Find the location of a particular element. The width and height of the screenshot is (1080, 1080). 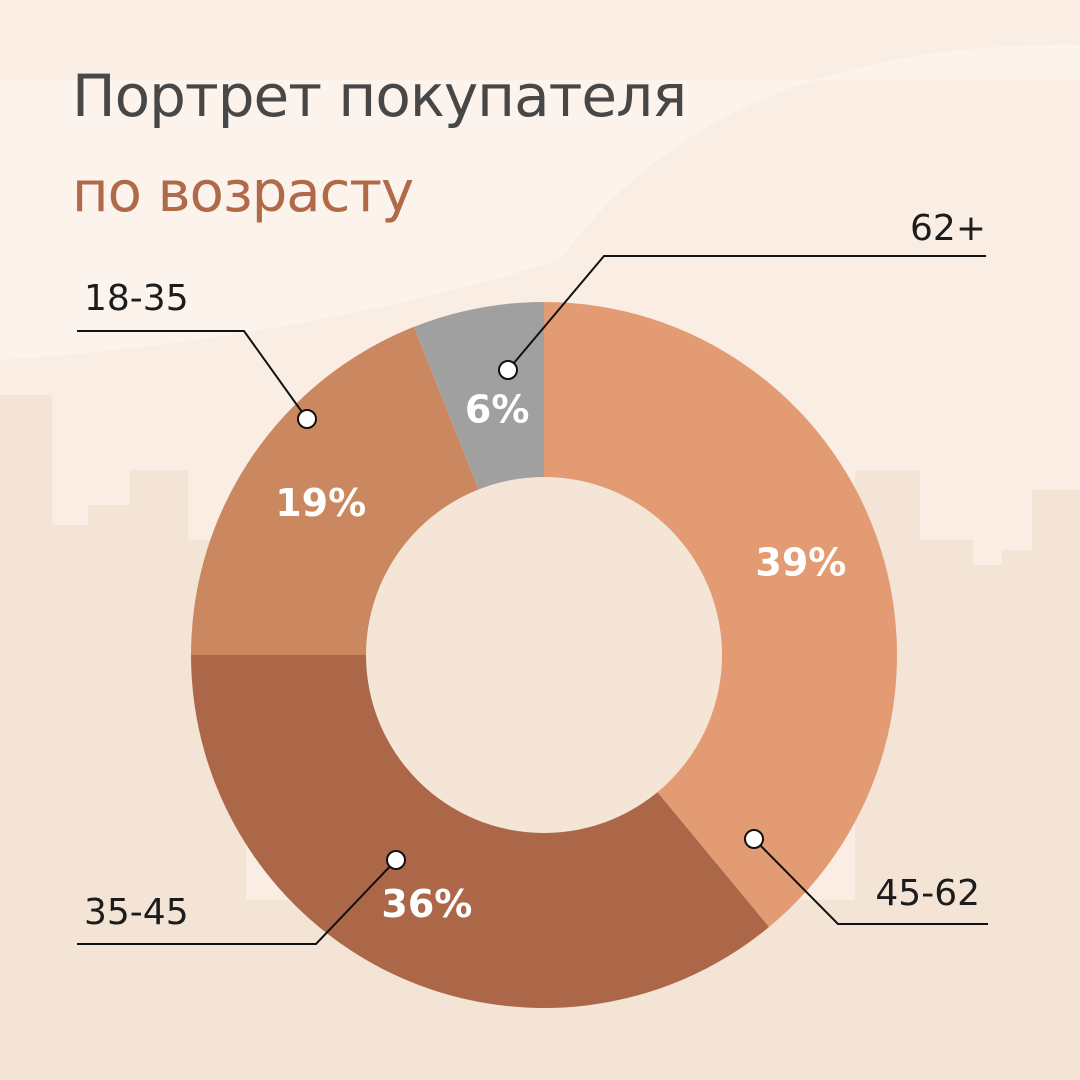

percent-label-35-45: 36% is located at coordinates (426, 904).